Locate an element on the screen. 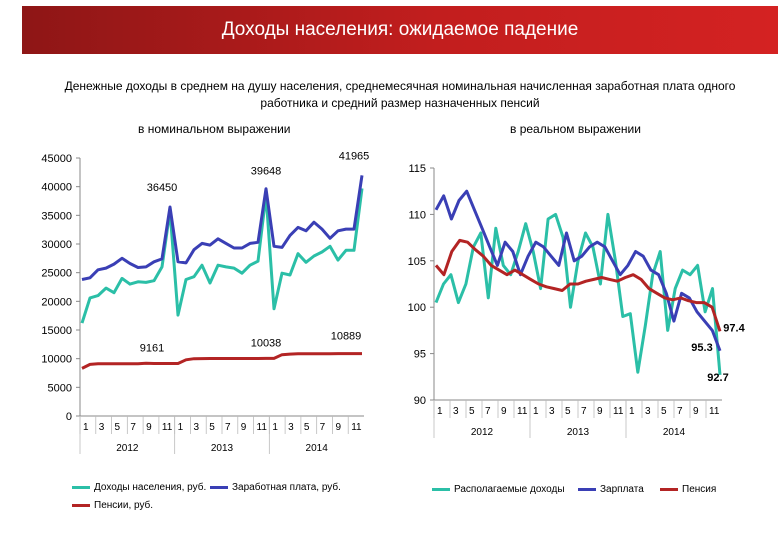 The width and height of the screenshot is (780, 540). nominal-y-tick-label: 15000 is located at coordinates (56, 331).